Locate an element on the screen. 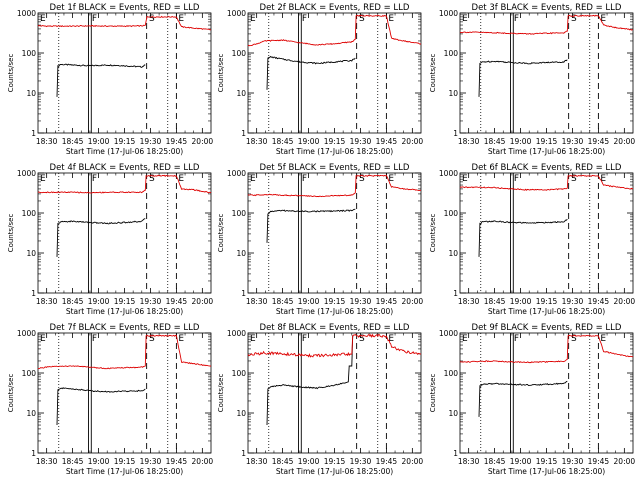  panel-title: Det 2f BLACK = Events, RED = LLD is located at coordinates (335, 8).